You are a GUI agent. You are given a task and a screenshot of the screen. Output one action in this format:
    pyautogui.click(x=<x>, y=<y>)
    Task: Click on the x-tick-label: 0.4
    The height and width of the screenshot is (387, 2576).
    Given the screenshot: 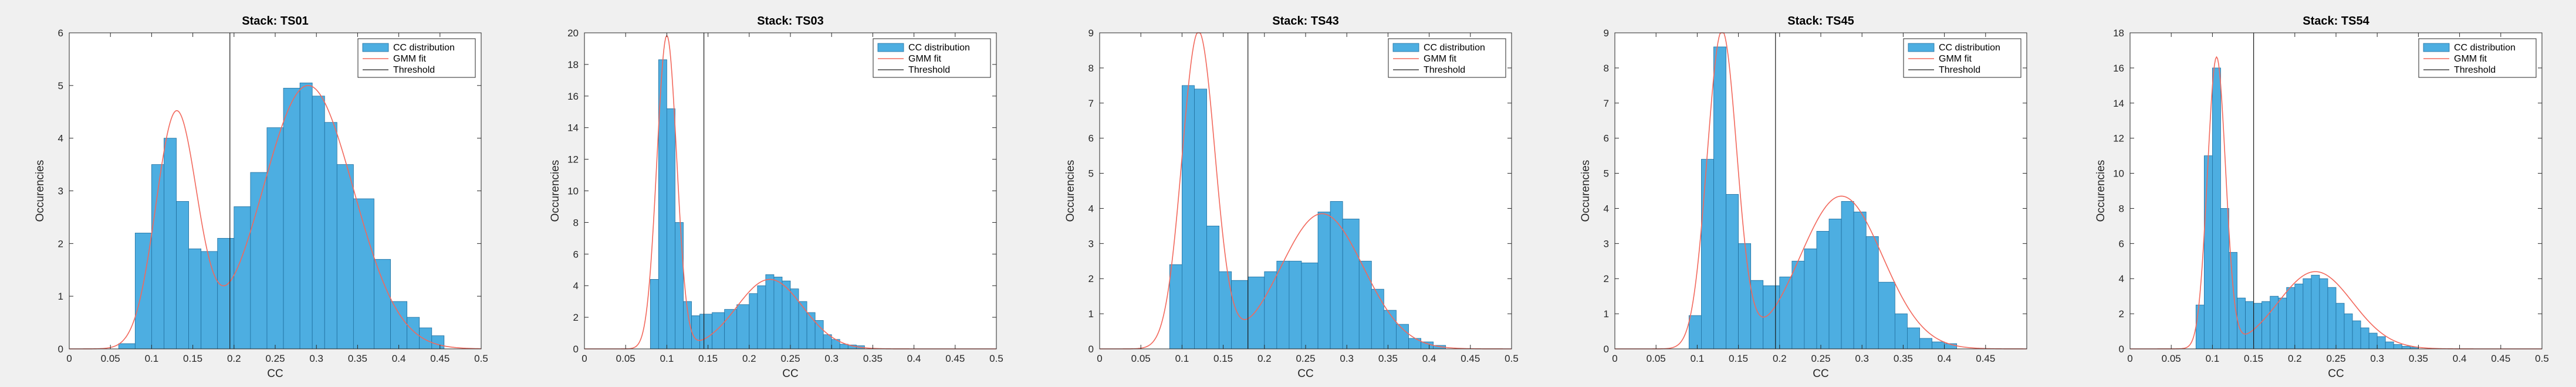 What is the action you would take?
    pyautogui.click(x=2460, y=358)
    